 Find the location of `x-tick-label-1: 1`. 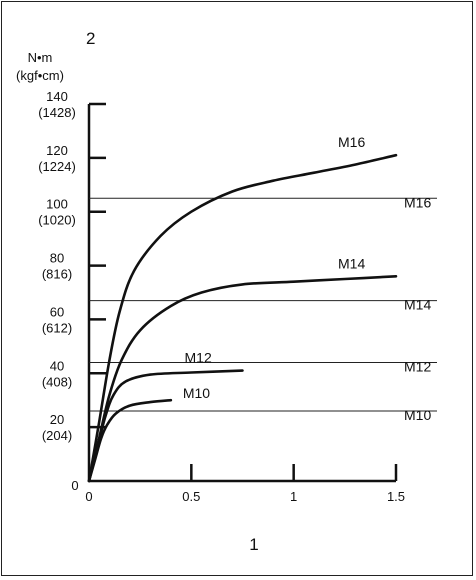

x-tick-label-1: 1 is located at coordinates (293, 496).